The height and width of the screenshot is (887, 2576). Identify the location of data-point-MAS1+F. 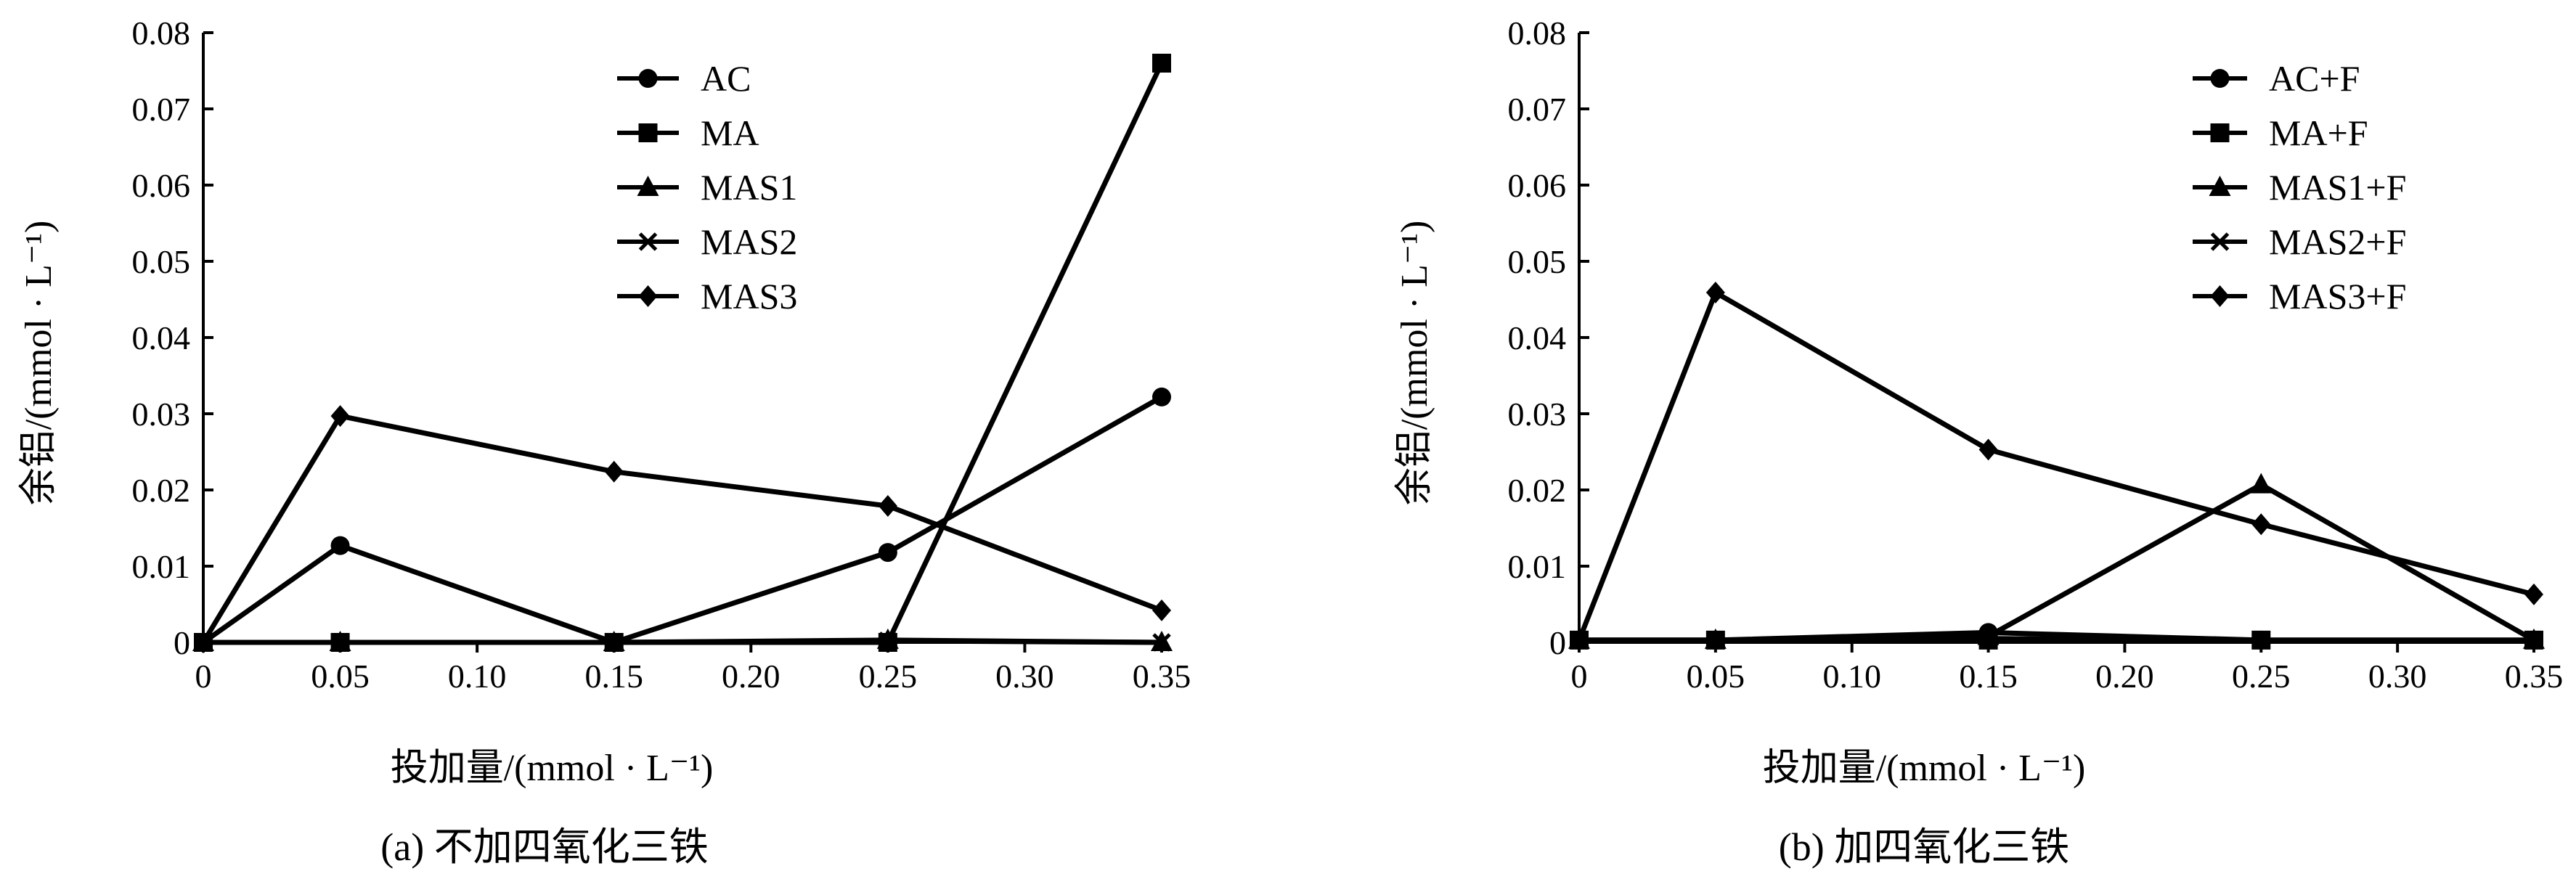
(2261, 484).